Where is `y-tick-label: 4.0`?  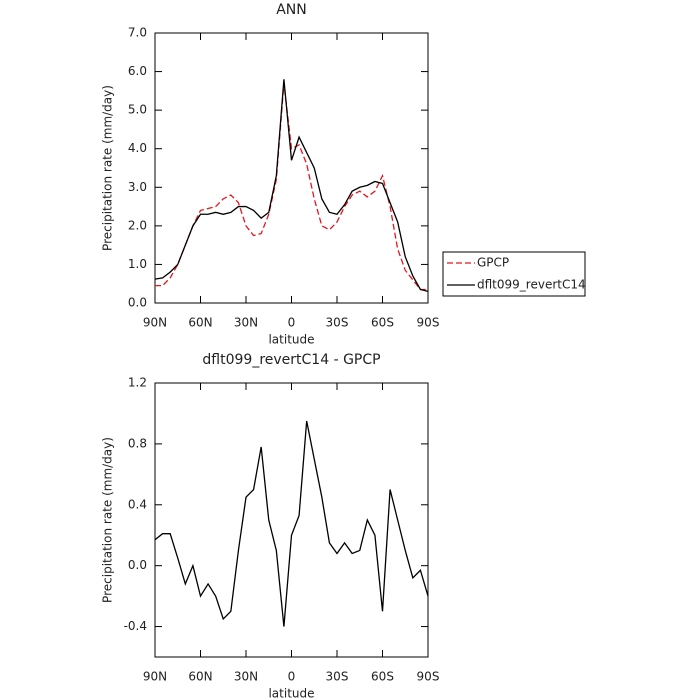 y-tick-label: 4.0 is located at coordinates (137, 148).